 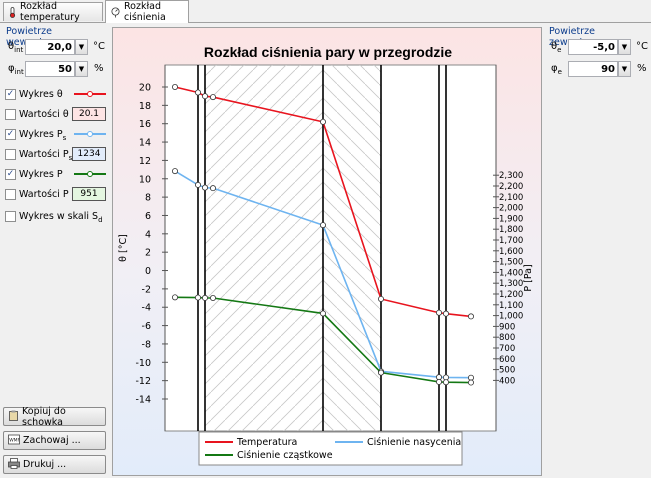 What do you see at coordinates (511, 284) in the screenshot?
I see `y-right-tick-label: 1,300` at bounding box center [511, 284].